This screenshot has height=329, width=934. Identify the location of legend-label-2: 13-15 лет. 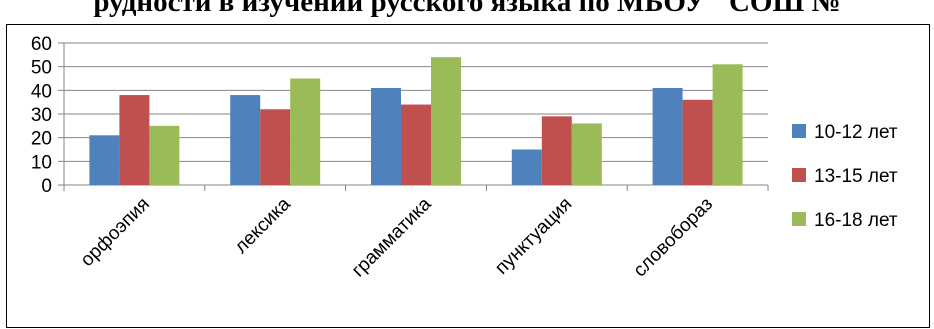
(856, 176).